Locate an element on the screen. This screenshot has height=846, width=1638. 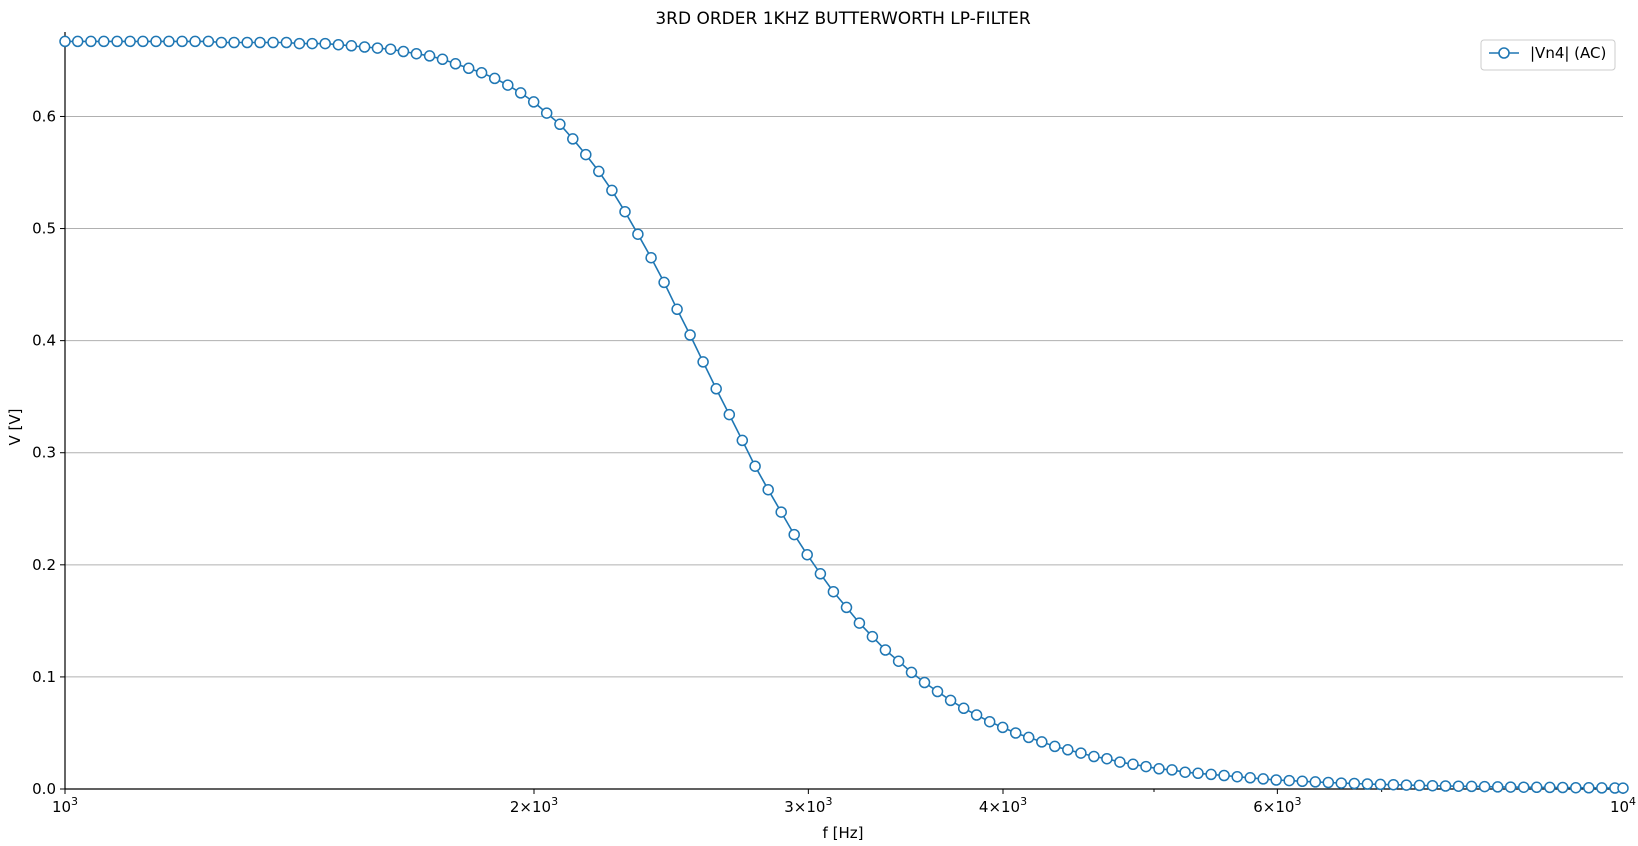
legend-entry-vn4: |Vn4| (AC) is located at coordinates (1568, 53).